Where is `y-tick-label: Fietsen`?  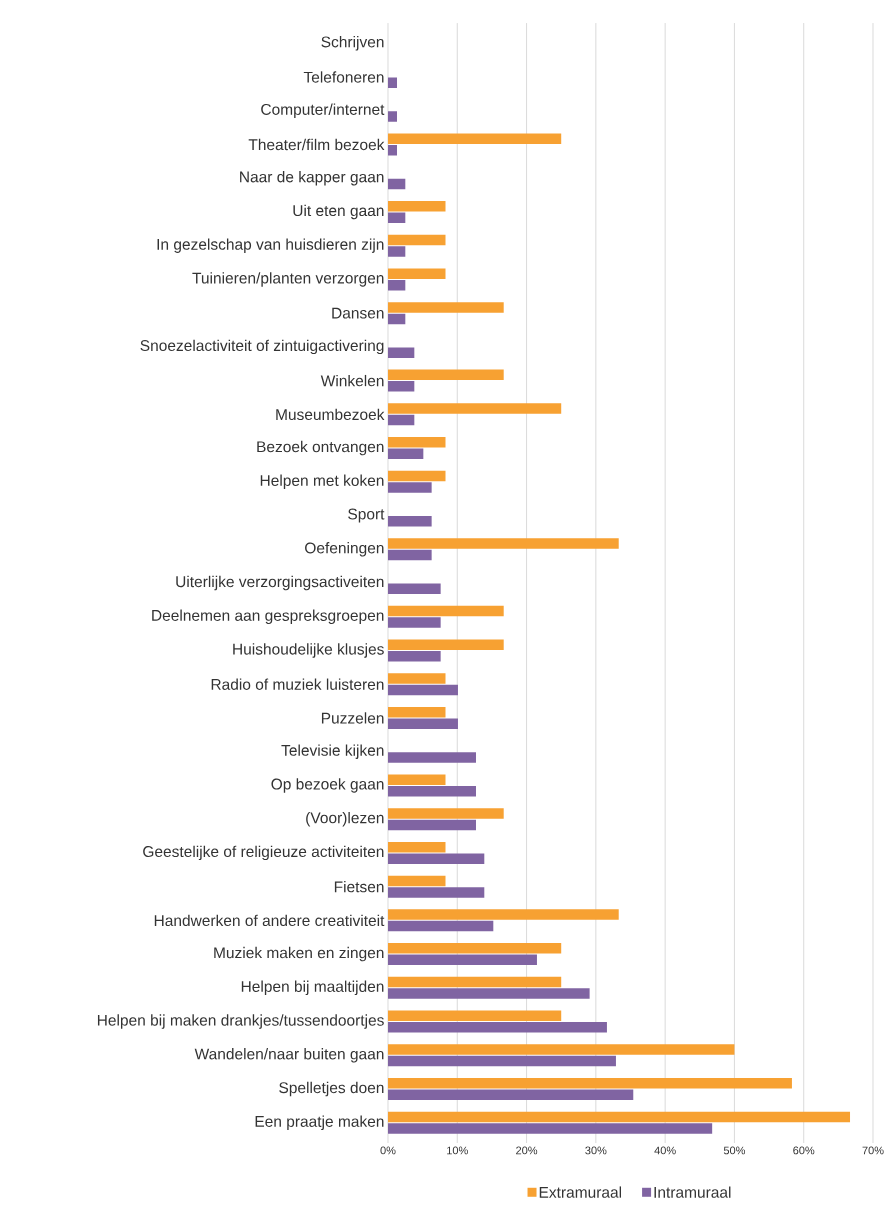
y-tick-label: Fietsen is located at coordinates (359, 886).